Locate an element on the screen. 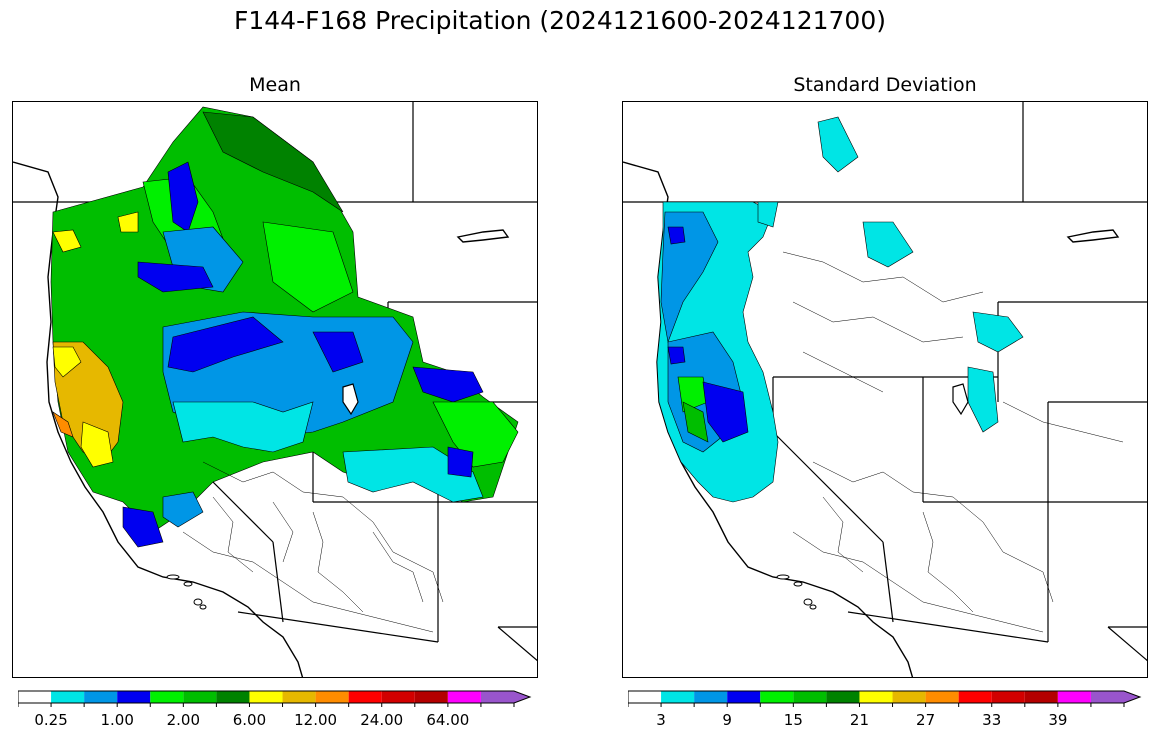 The height and width of the screenshot is (741, 1159). colorbar-tick-label: 2.00 is located at coordinates (183, 720).